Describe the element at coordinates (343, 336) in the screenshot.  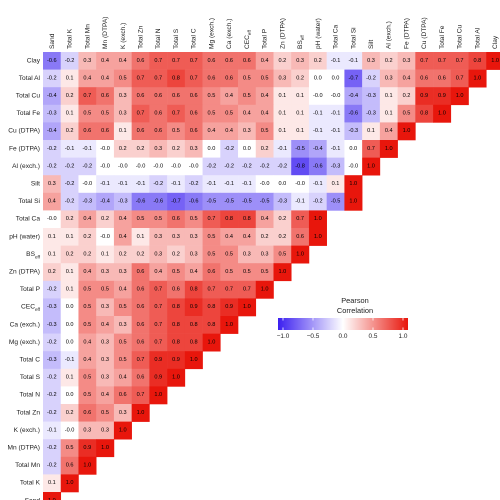
I see `legend-tick-label: 0.0` at that location.